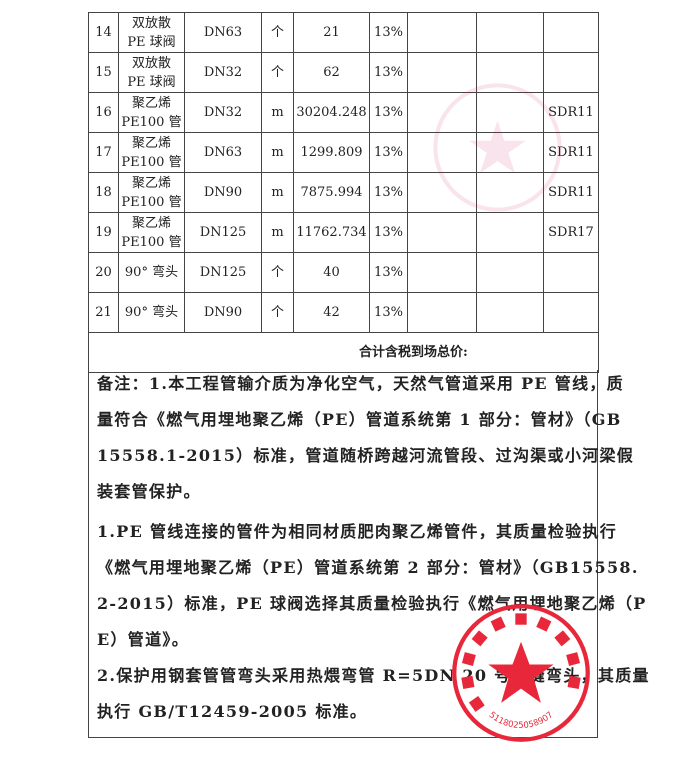 The width and height of the screenshot is (685, 780). What do you see at coordinates (103, 192) in the screenshot?
I see `cell-no: 18` at bounding box center [103, 192].